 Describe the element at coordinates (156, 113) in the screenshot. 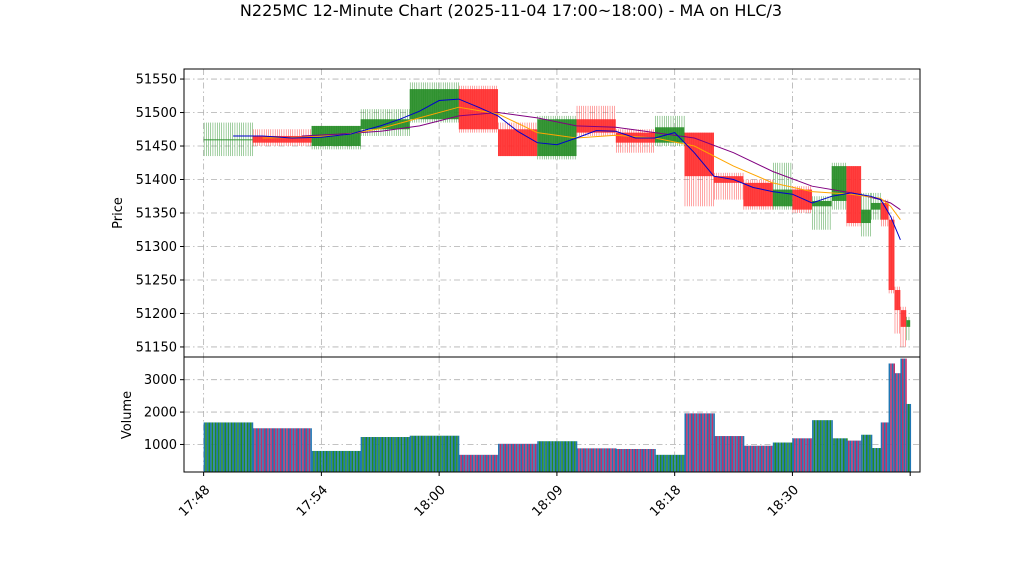

I see `price-tick-label: 51500` at that location.